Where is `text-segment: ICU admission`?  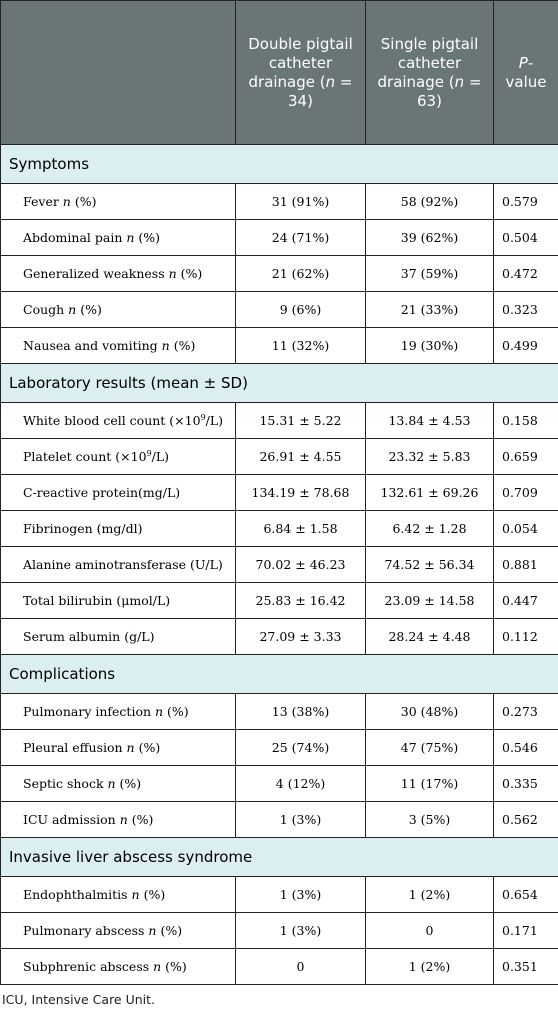 text-segment: ICU admission is located at coordinates (71, 819).